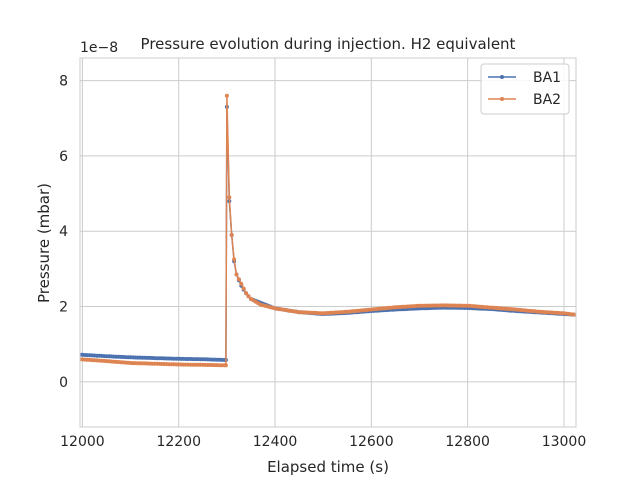  I want to click on x-tick-label: 12200, so click(178, 442).